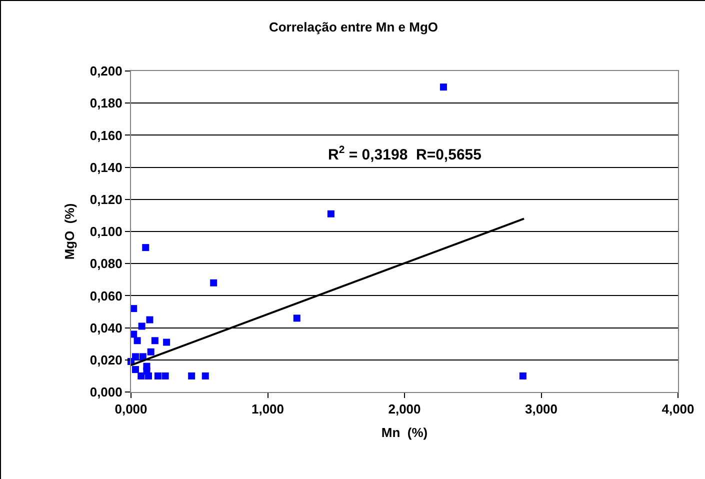  Describe the element at coordinates (106, 135) in the screenshot. I see `y-tick-label: 0,160` at that location.